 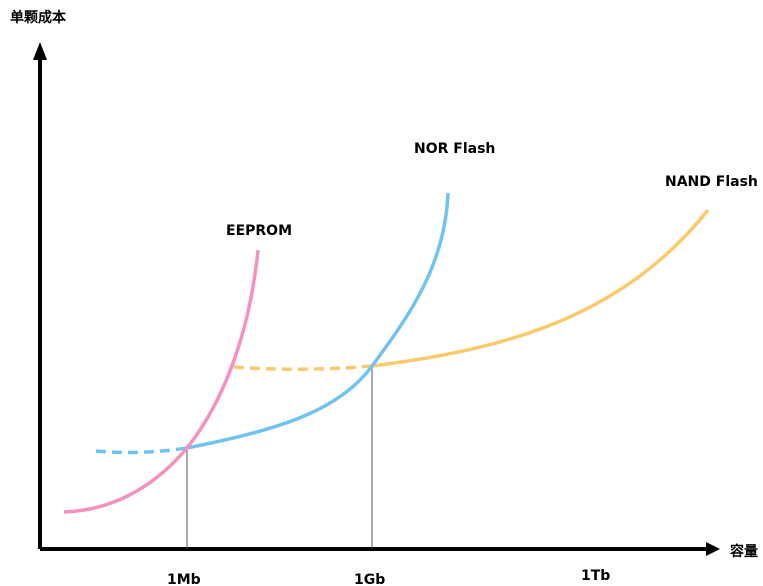 What do you see at coordinates (259, 231) in the screenshot?
I see `eeprom-label: EEPROM` at bounding box center [259, 231].